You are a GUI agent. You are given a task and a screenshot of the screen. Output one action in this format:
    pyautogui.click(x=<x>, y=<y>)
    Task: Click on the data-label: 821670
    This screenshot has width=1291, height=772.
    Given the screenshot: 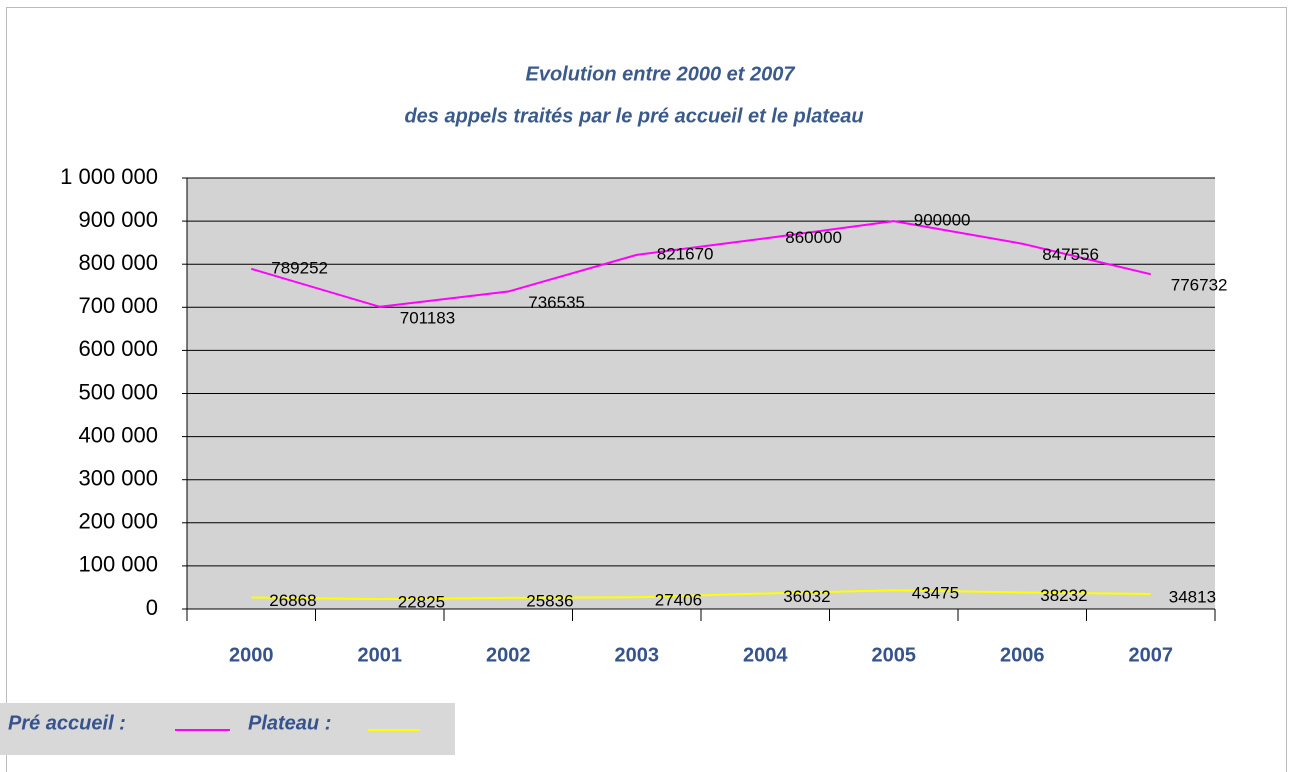 What is the action you would take?
    pyautogui.click(x=685, y=253)
    